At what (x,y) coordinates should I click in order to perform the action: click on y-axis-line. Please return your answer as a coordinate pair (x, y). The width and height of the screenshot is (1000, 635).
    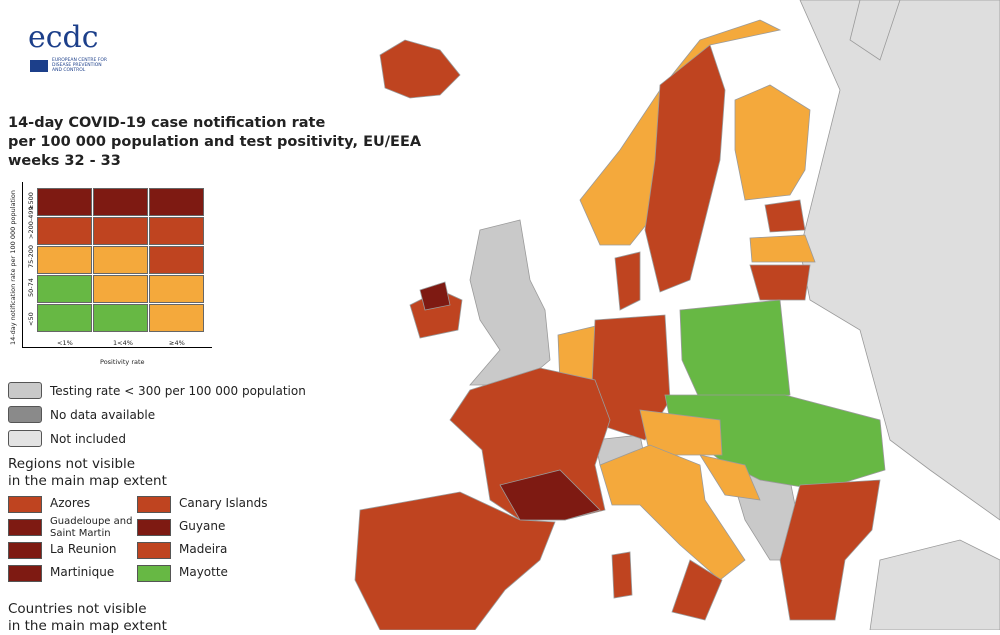
    Looking at the image, I should click on (22, 265).